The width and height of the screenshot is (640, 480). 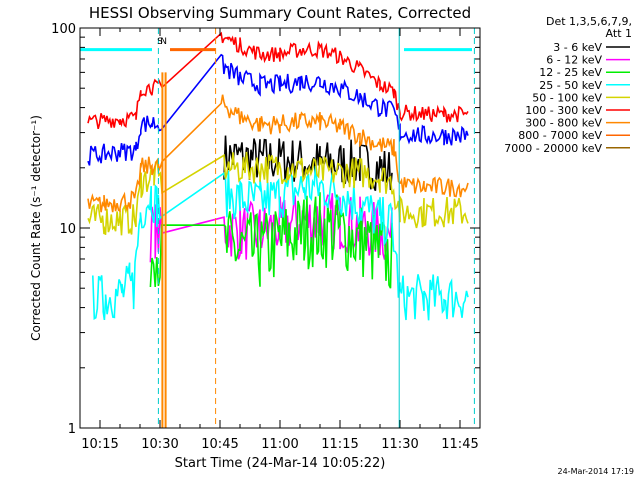 I want to click on x-tick-label-4: 11:15, so click(x=339, y=444).